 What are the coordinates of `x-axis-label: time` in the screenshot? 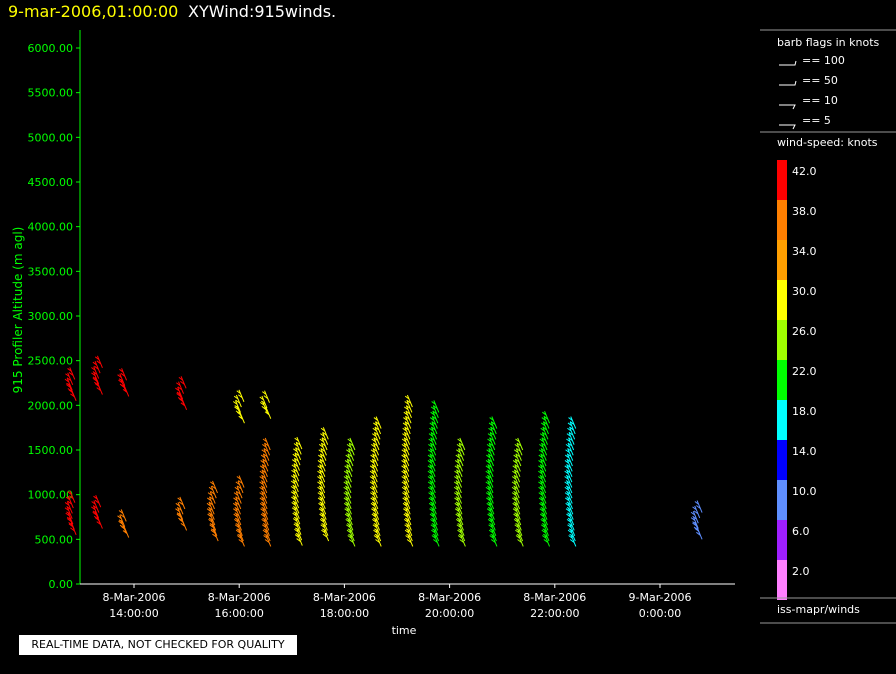 It's located at (404, 630).